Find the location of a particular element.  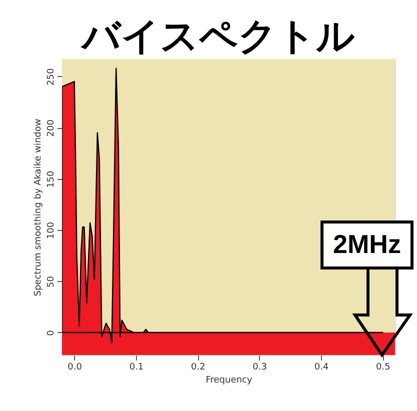

y-tick-label: 100 is located at coordinates (51, 231).